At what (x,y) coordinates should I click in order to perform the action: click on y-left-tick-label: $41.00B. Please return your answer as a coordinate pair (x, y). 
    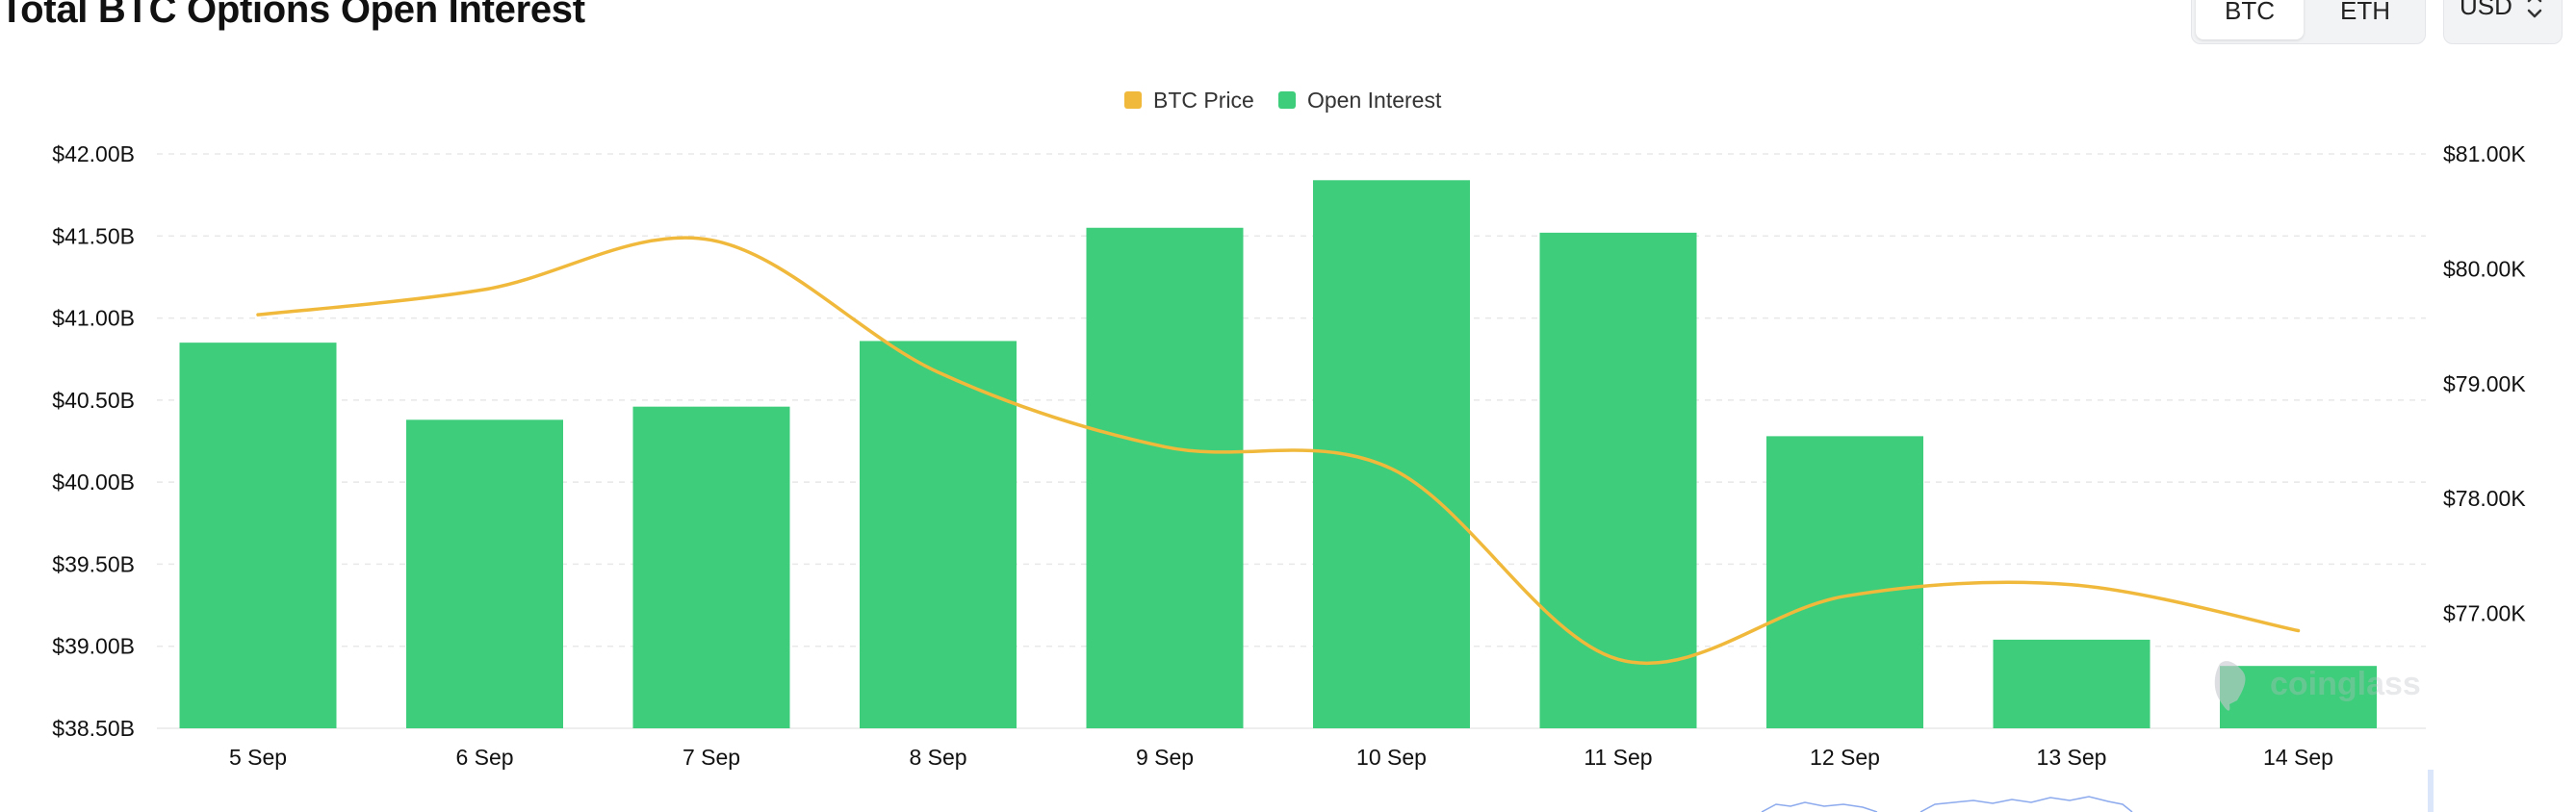
    Looking at the image, I should click on (93, 319).